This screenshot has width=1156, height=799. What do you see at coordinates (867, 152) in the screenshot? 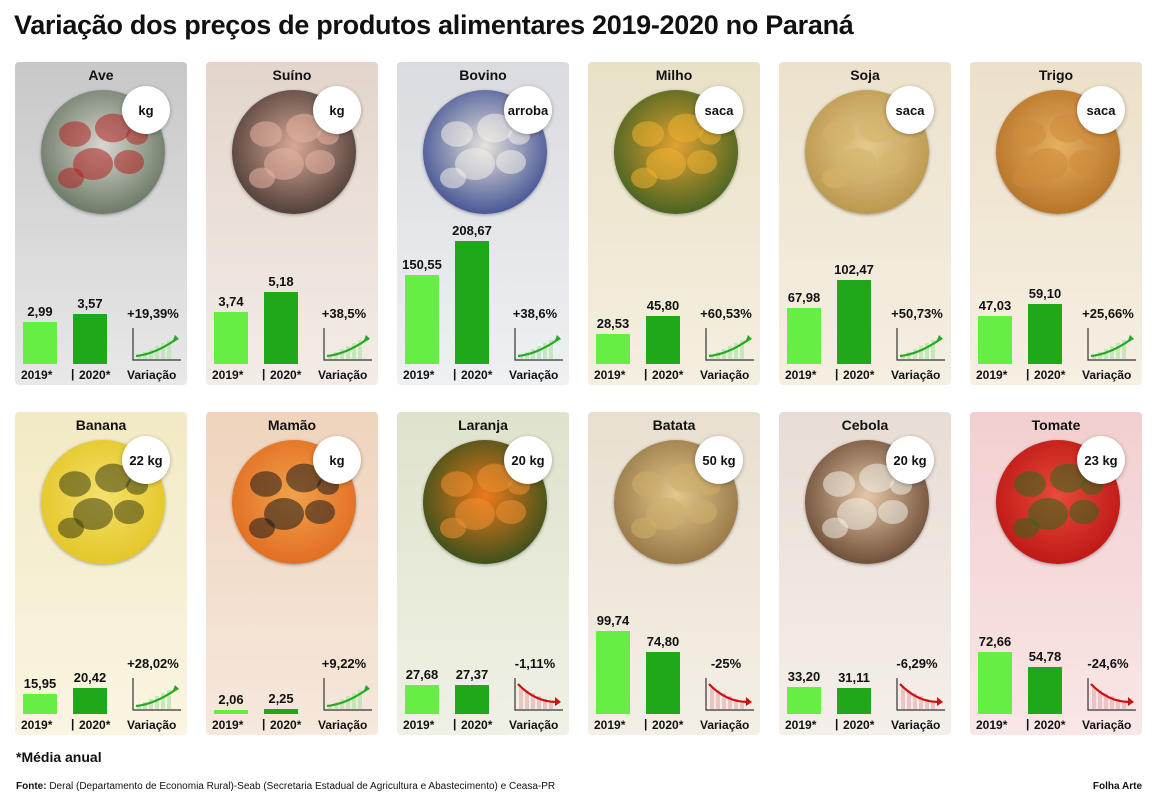
I see `product-photo` at bounding box center [867, 152].